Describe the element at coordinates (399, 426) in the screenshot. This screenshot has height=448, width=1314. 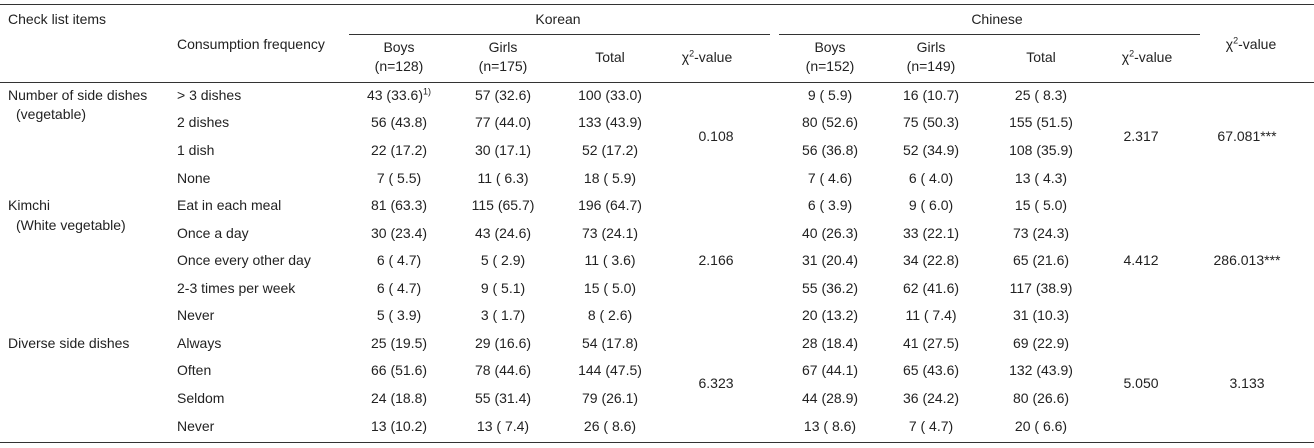
I see `korean-boys-cell: 13 (10.2)` at that location.